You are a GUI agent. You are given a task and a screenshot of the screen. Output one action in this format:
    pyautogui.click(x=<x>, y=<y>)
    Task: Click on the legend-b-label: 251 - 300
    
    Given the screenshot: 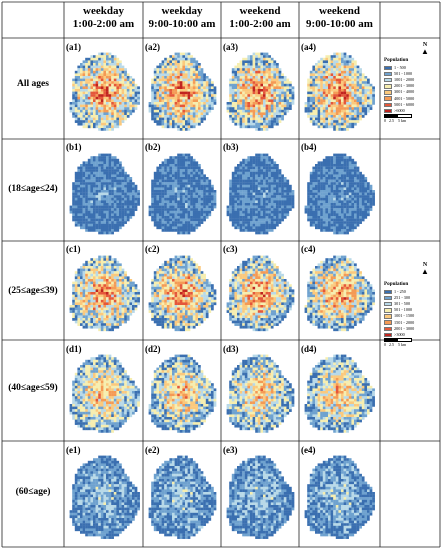 What is the action you would take?
    pyautogui.click(x=402, y=297)
    